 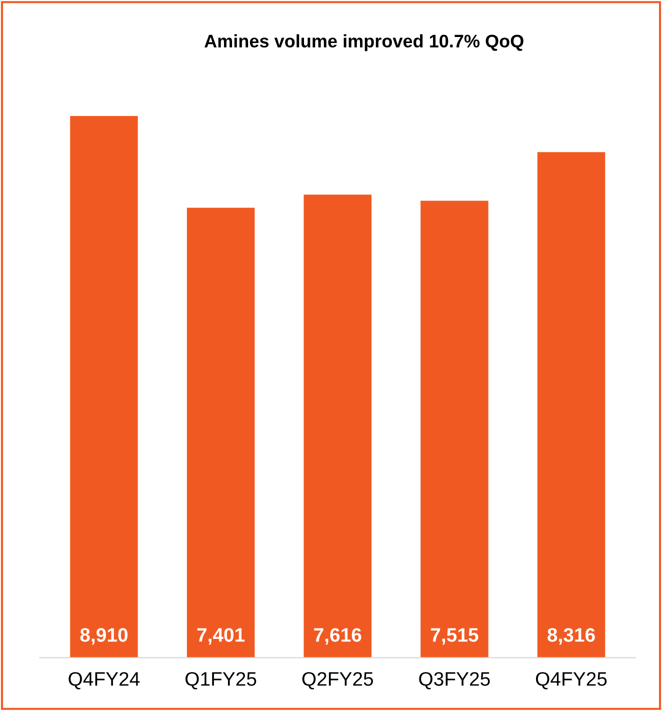 I want to click on x-tick-label: Q2FY25, so click(x=338, y=681).